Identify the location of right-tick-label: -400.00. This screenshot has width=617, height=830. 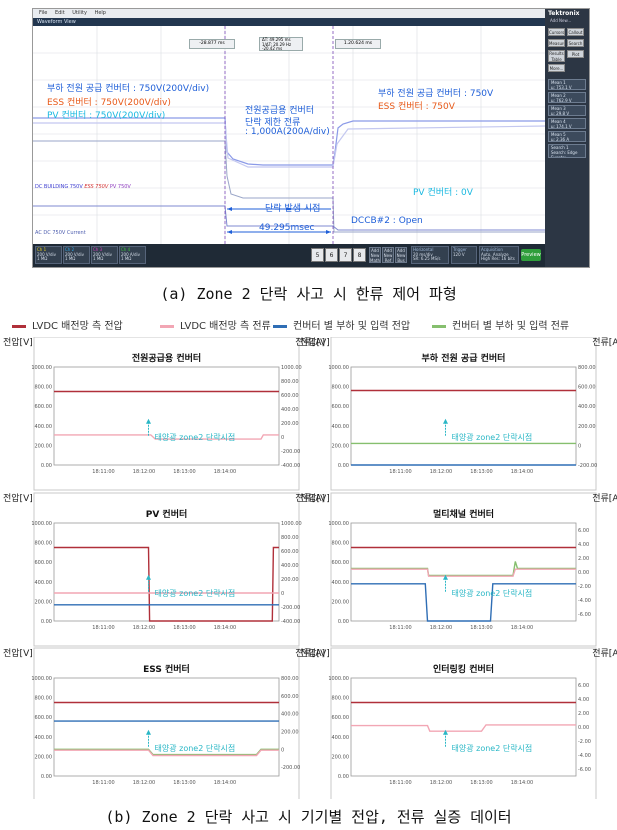
(290, 622).